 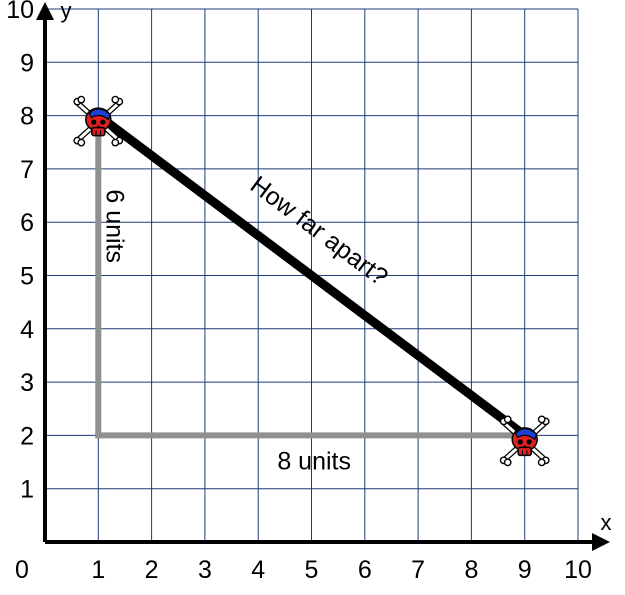 What do you see at coordinates (205, 570) in the screenshot?
I see `x-tick-label-3: 3` at bounding box center [205, 570].